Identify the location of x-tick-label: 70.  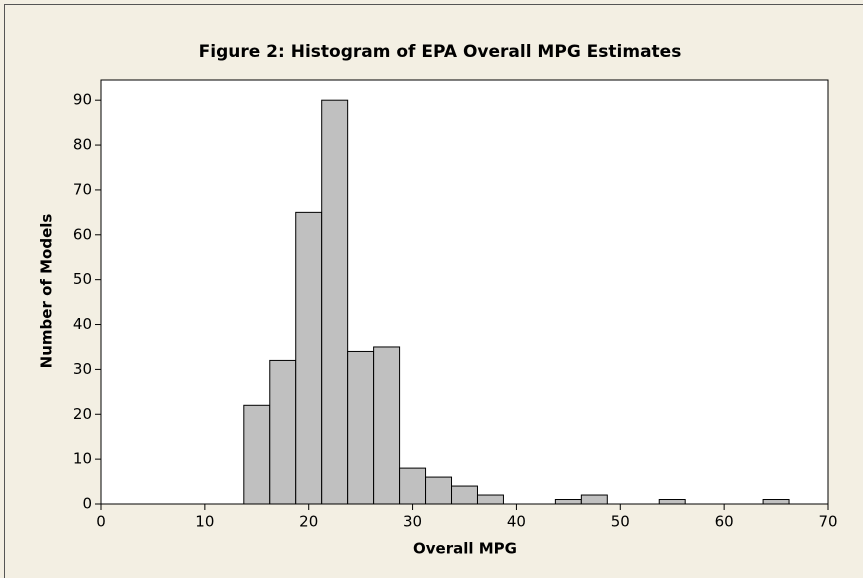
(827, 522).